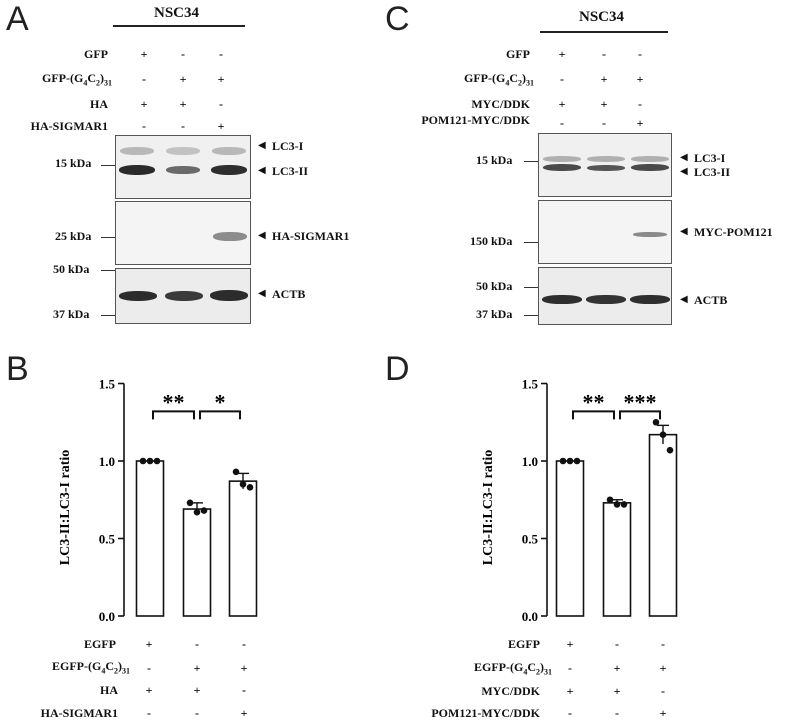  What do you see at coordinates (499, 79) in the screenshot?
I see `panel-c-cond-g4c2: GFP-(G4C2)31` at bounding box center [499, 79].